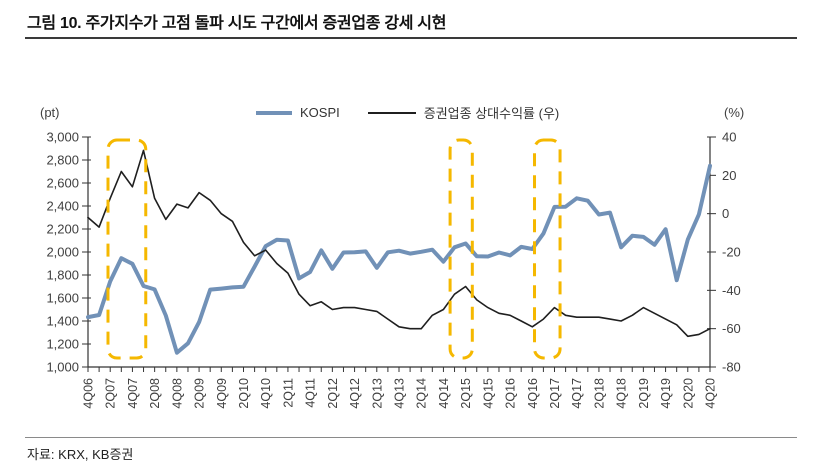 This screenshot has width=818, height=476. What do you see at coordinates (311, 393) in the screenshot?
I see `x-axis-tick-label: 4Q11` at bounding box center [311, 393].